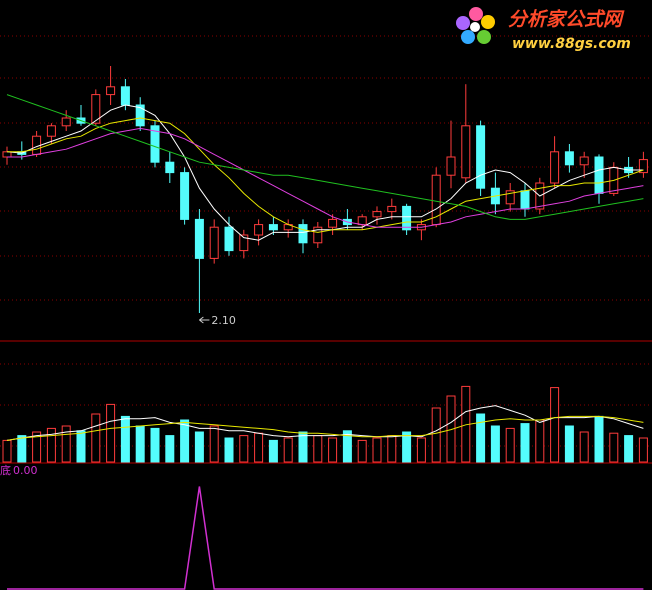 Image resolution: width=652 pixels, height=590 pixels. What do you see at coordinates (223, 320) in the screenshot?
I see `low-label: 2.10` at bounding box center [223, 320].